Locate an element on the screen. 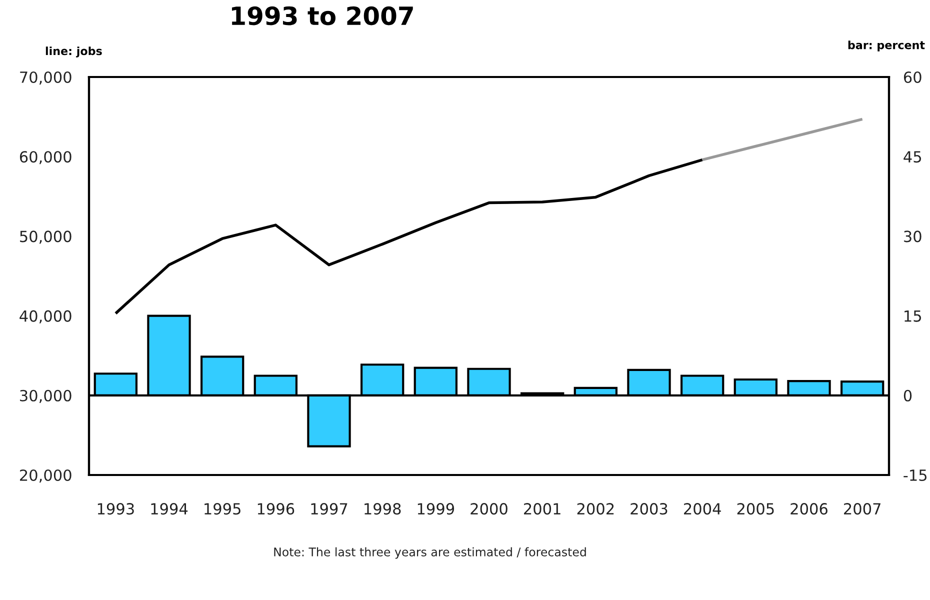 The height and width of the screenshot is (600, 930). x-tick-label: 1999 is located at coordinates (436, 509).